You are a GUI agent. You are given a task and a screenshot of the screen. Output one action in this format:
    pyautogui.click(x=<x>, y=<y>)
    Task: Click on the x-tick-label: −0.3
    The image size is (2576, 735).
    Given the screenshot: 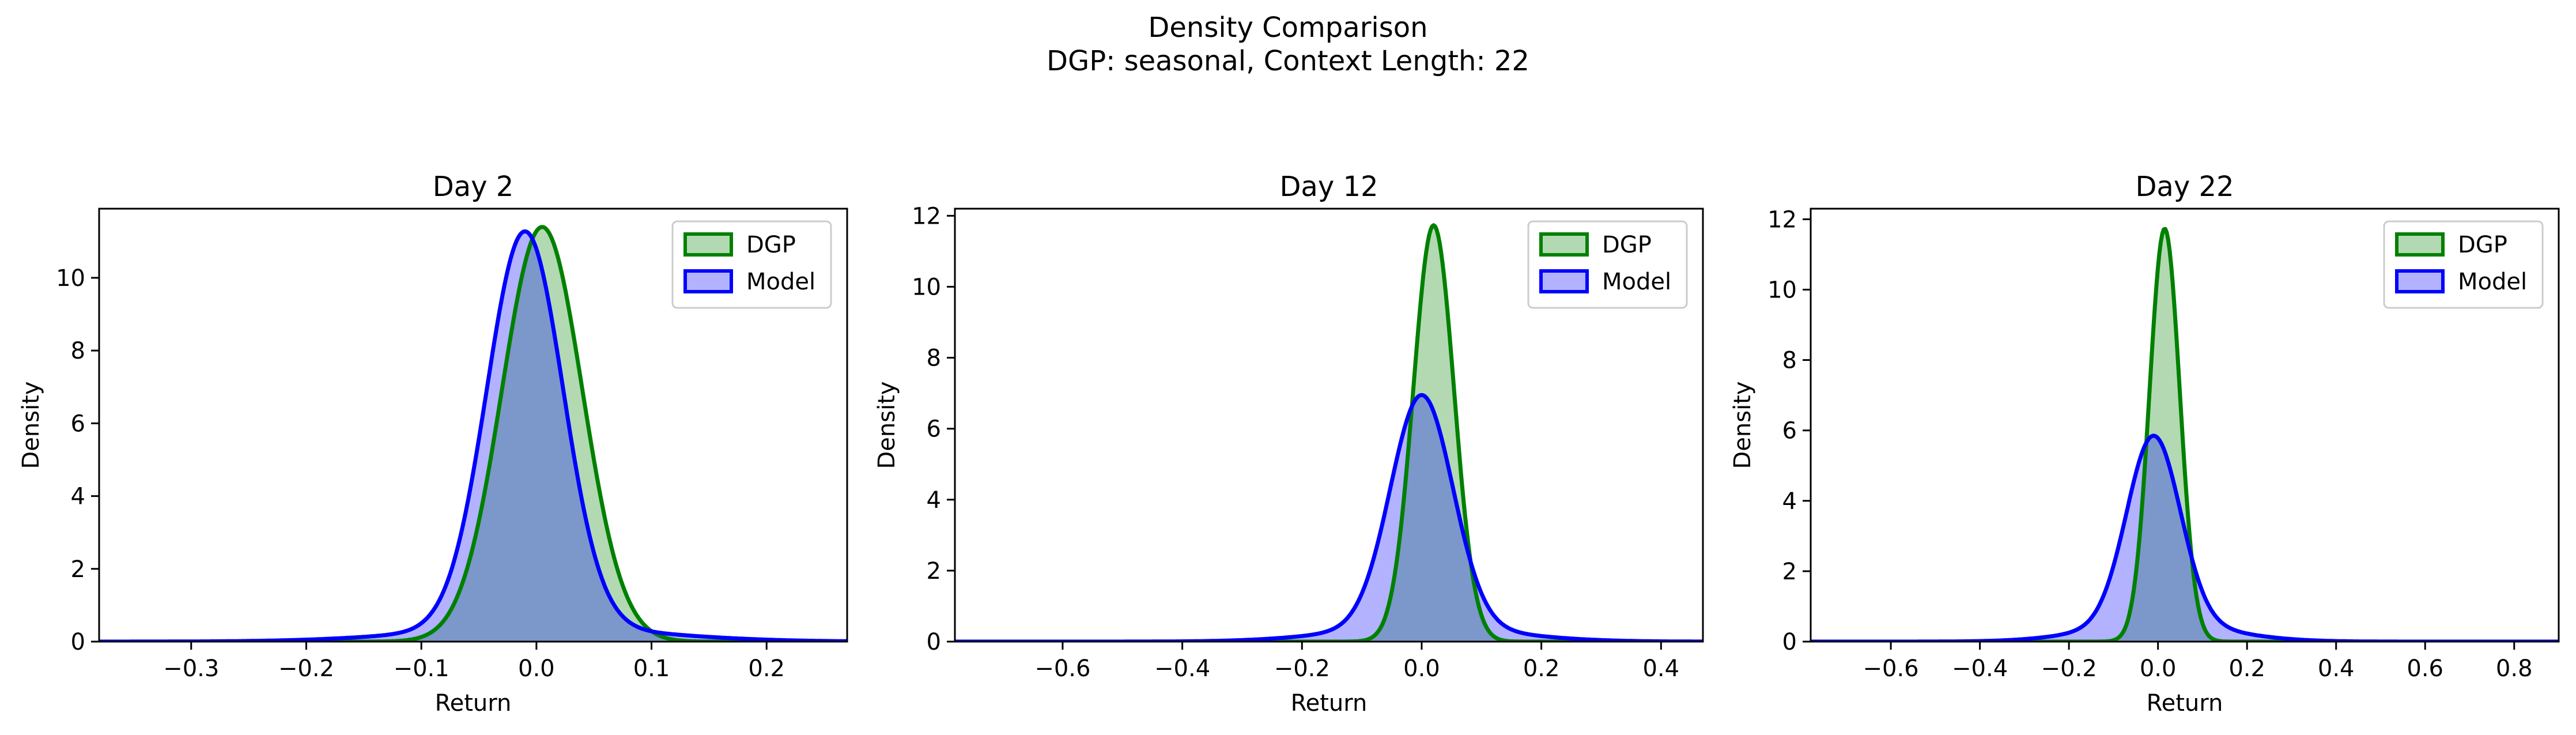 What is the action you would take?
    pyautogui.click(x=191, y=668)
    